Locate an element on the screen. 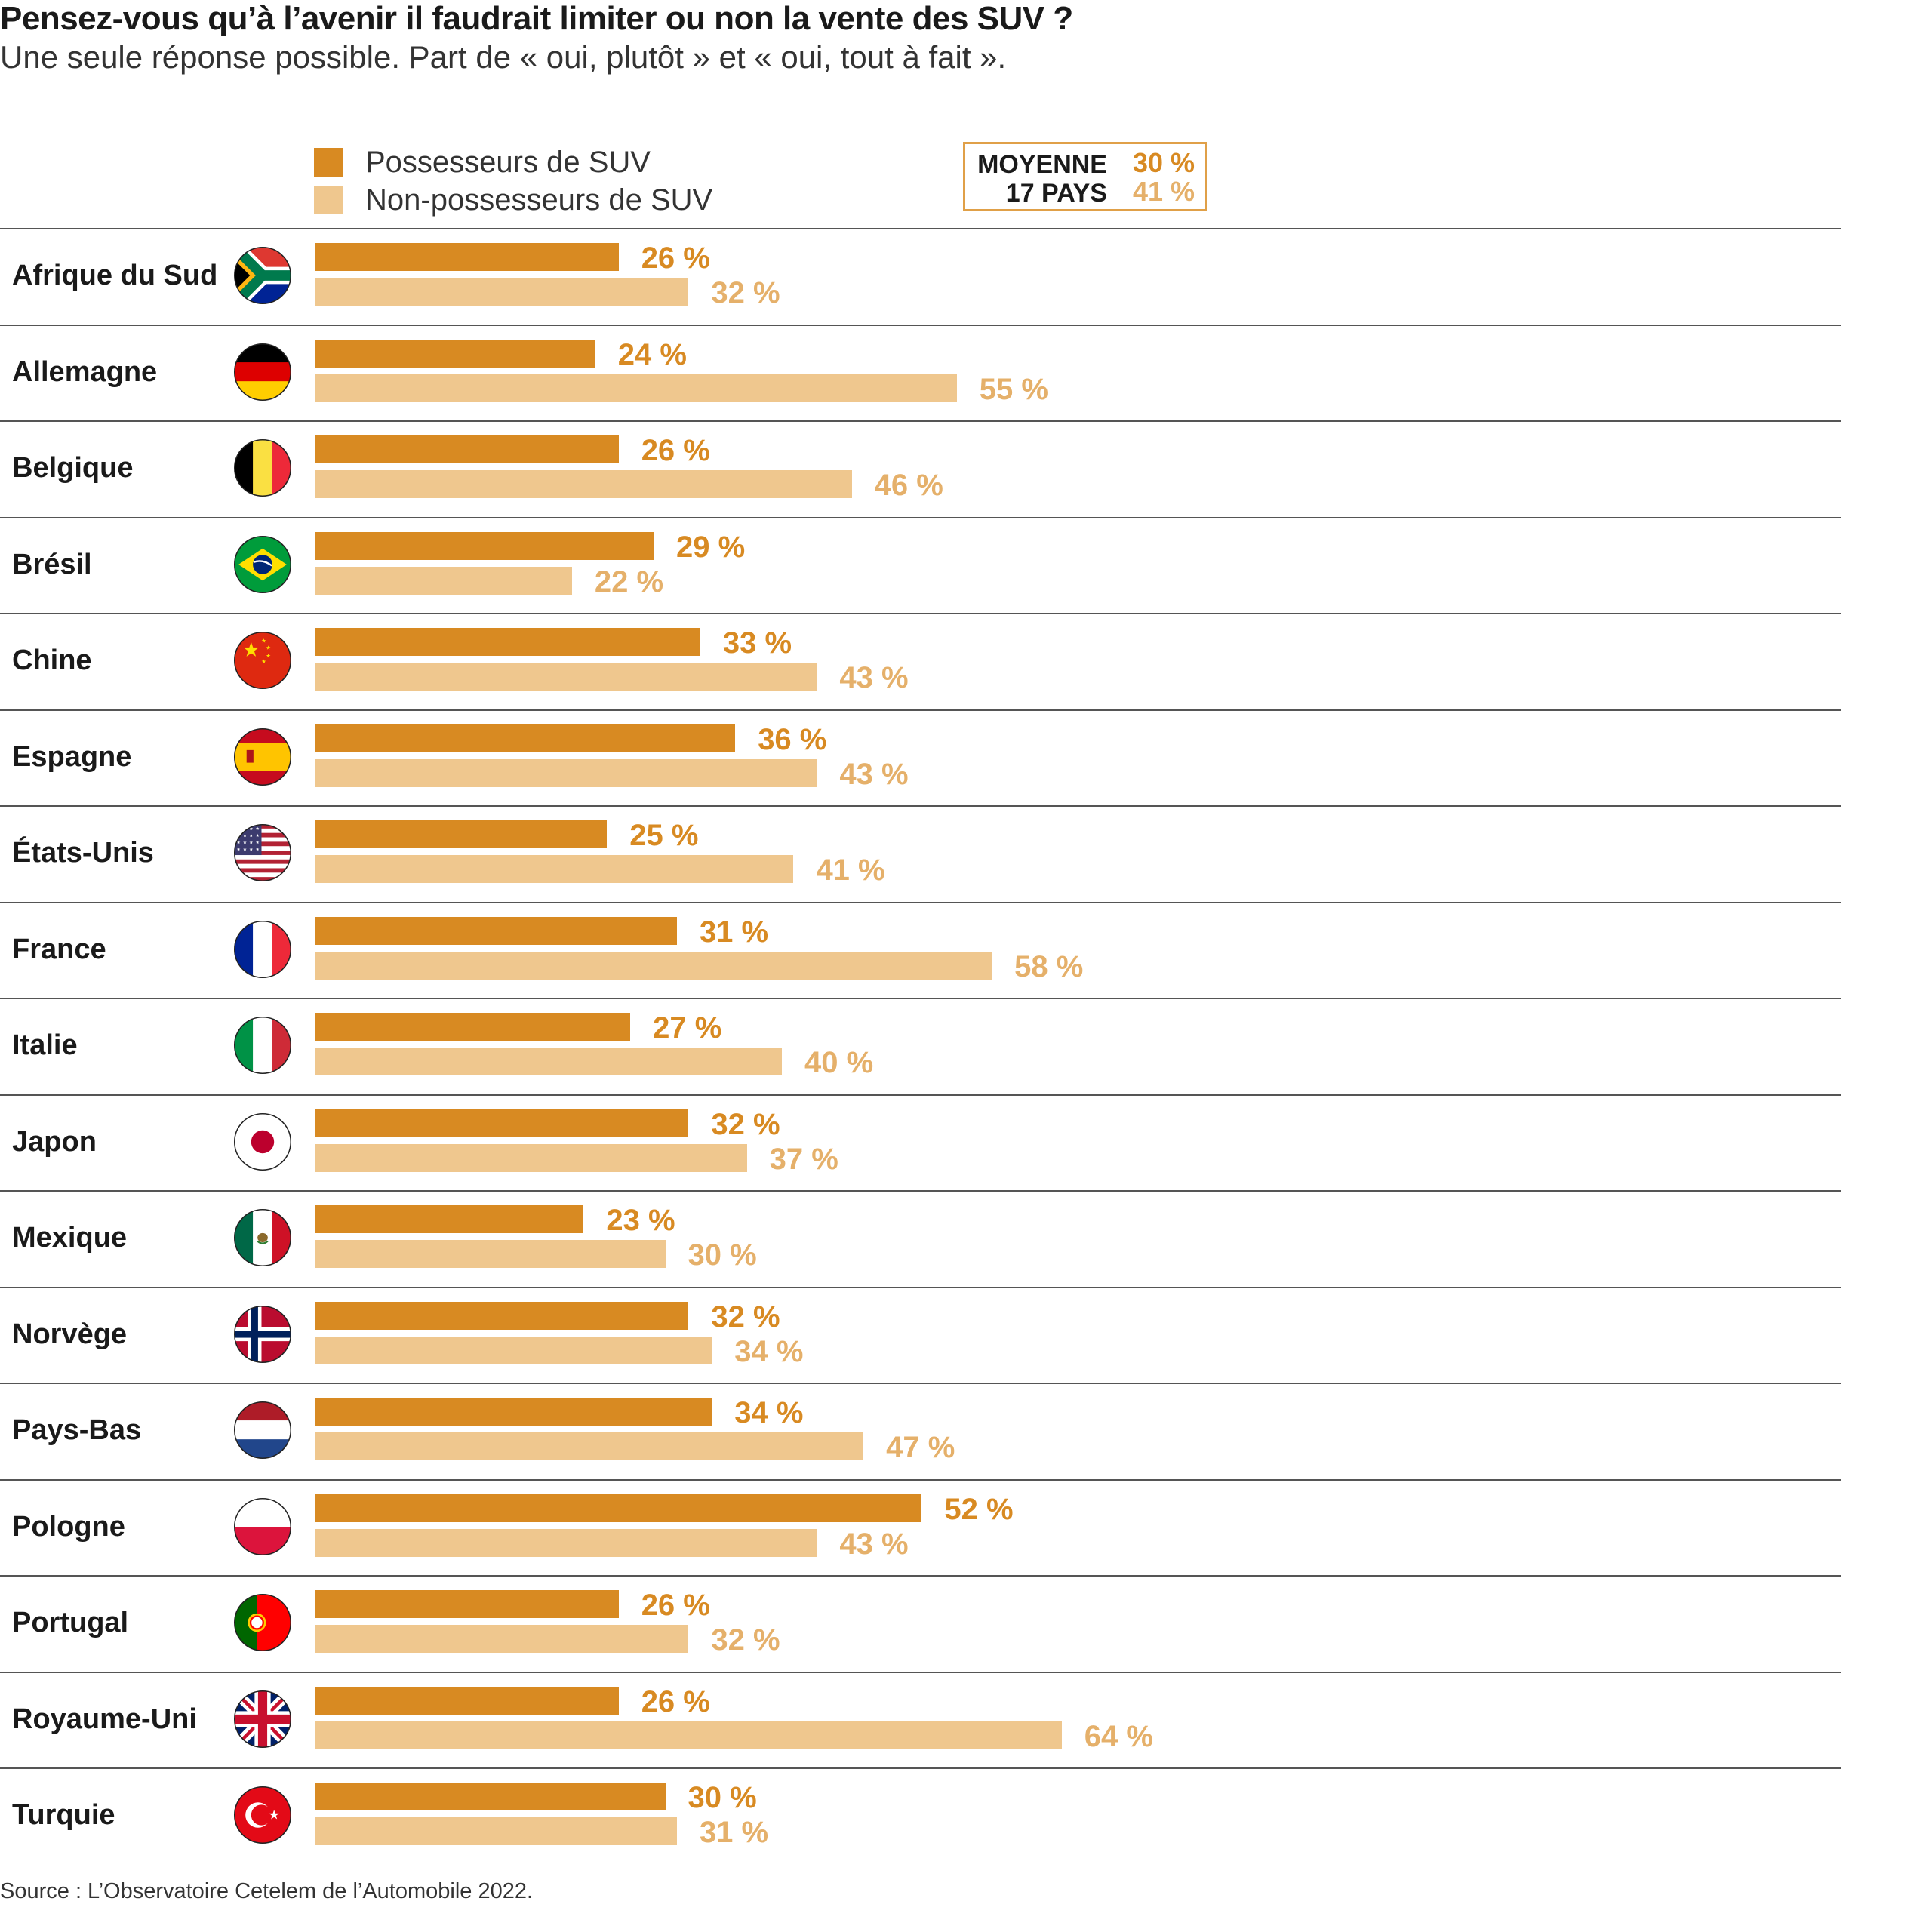 Image resolution: width=1932 pixels, height=1932 pixels. es-flag-icon-svg is located at coordinates (262, 757).